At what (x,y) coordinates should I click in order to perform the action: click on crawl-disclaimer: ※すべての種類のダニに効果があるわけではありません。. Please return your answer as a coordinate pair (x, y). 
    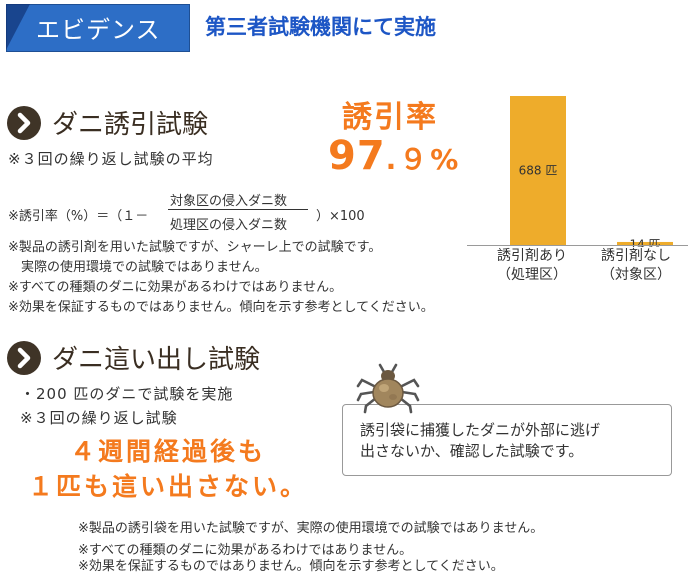
    Looking at the image, I should click on (245, 550).